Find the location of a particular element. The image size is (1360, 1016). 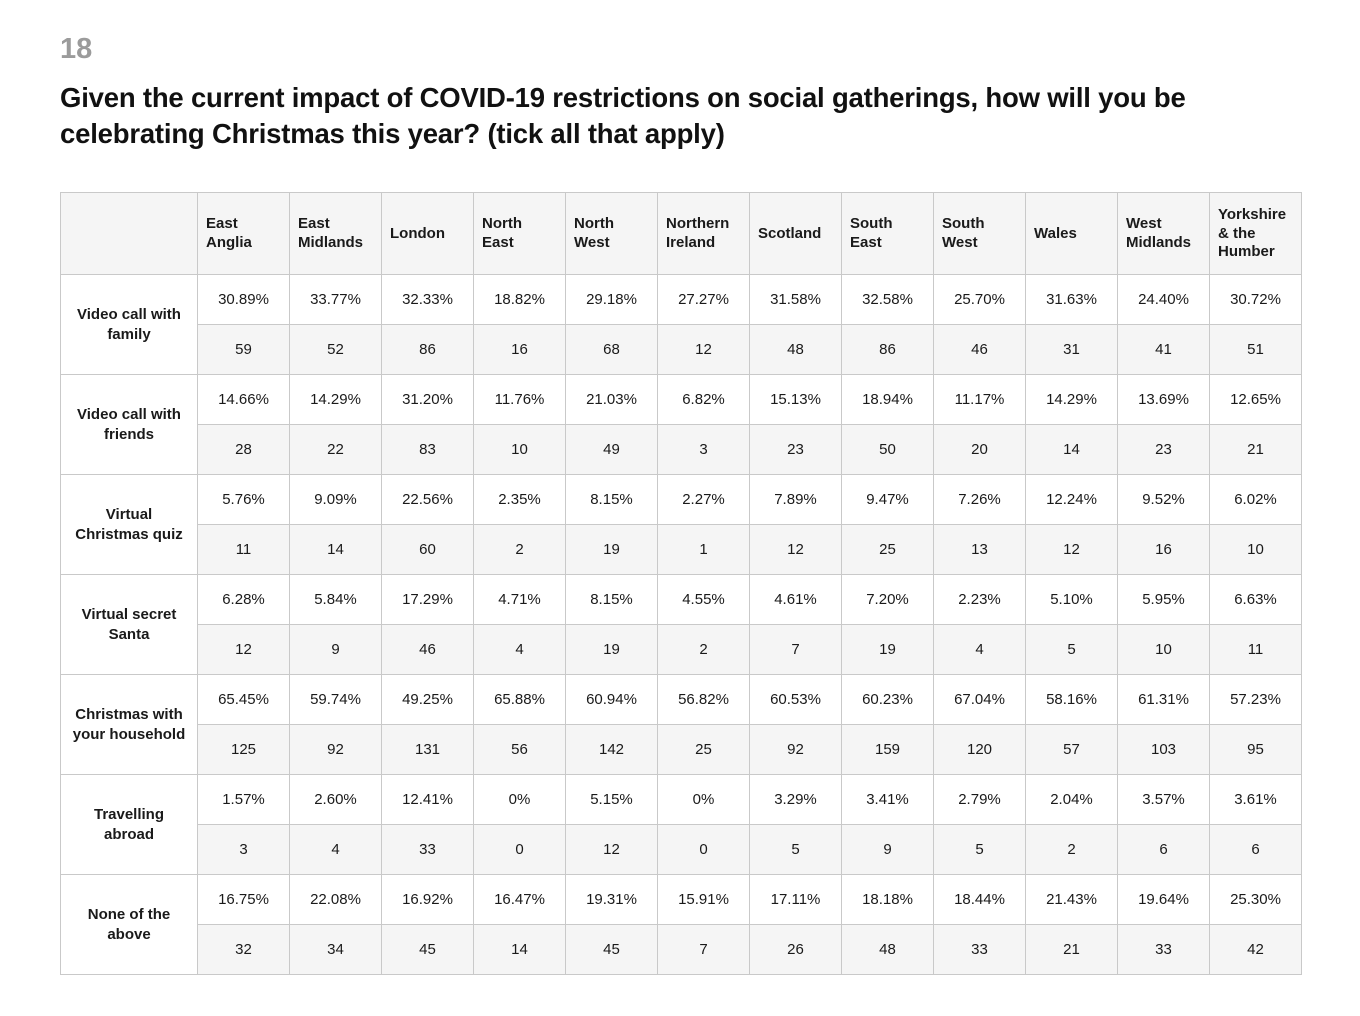

percent-cell: 21.03% is located at coordinates (611, 400).